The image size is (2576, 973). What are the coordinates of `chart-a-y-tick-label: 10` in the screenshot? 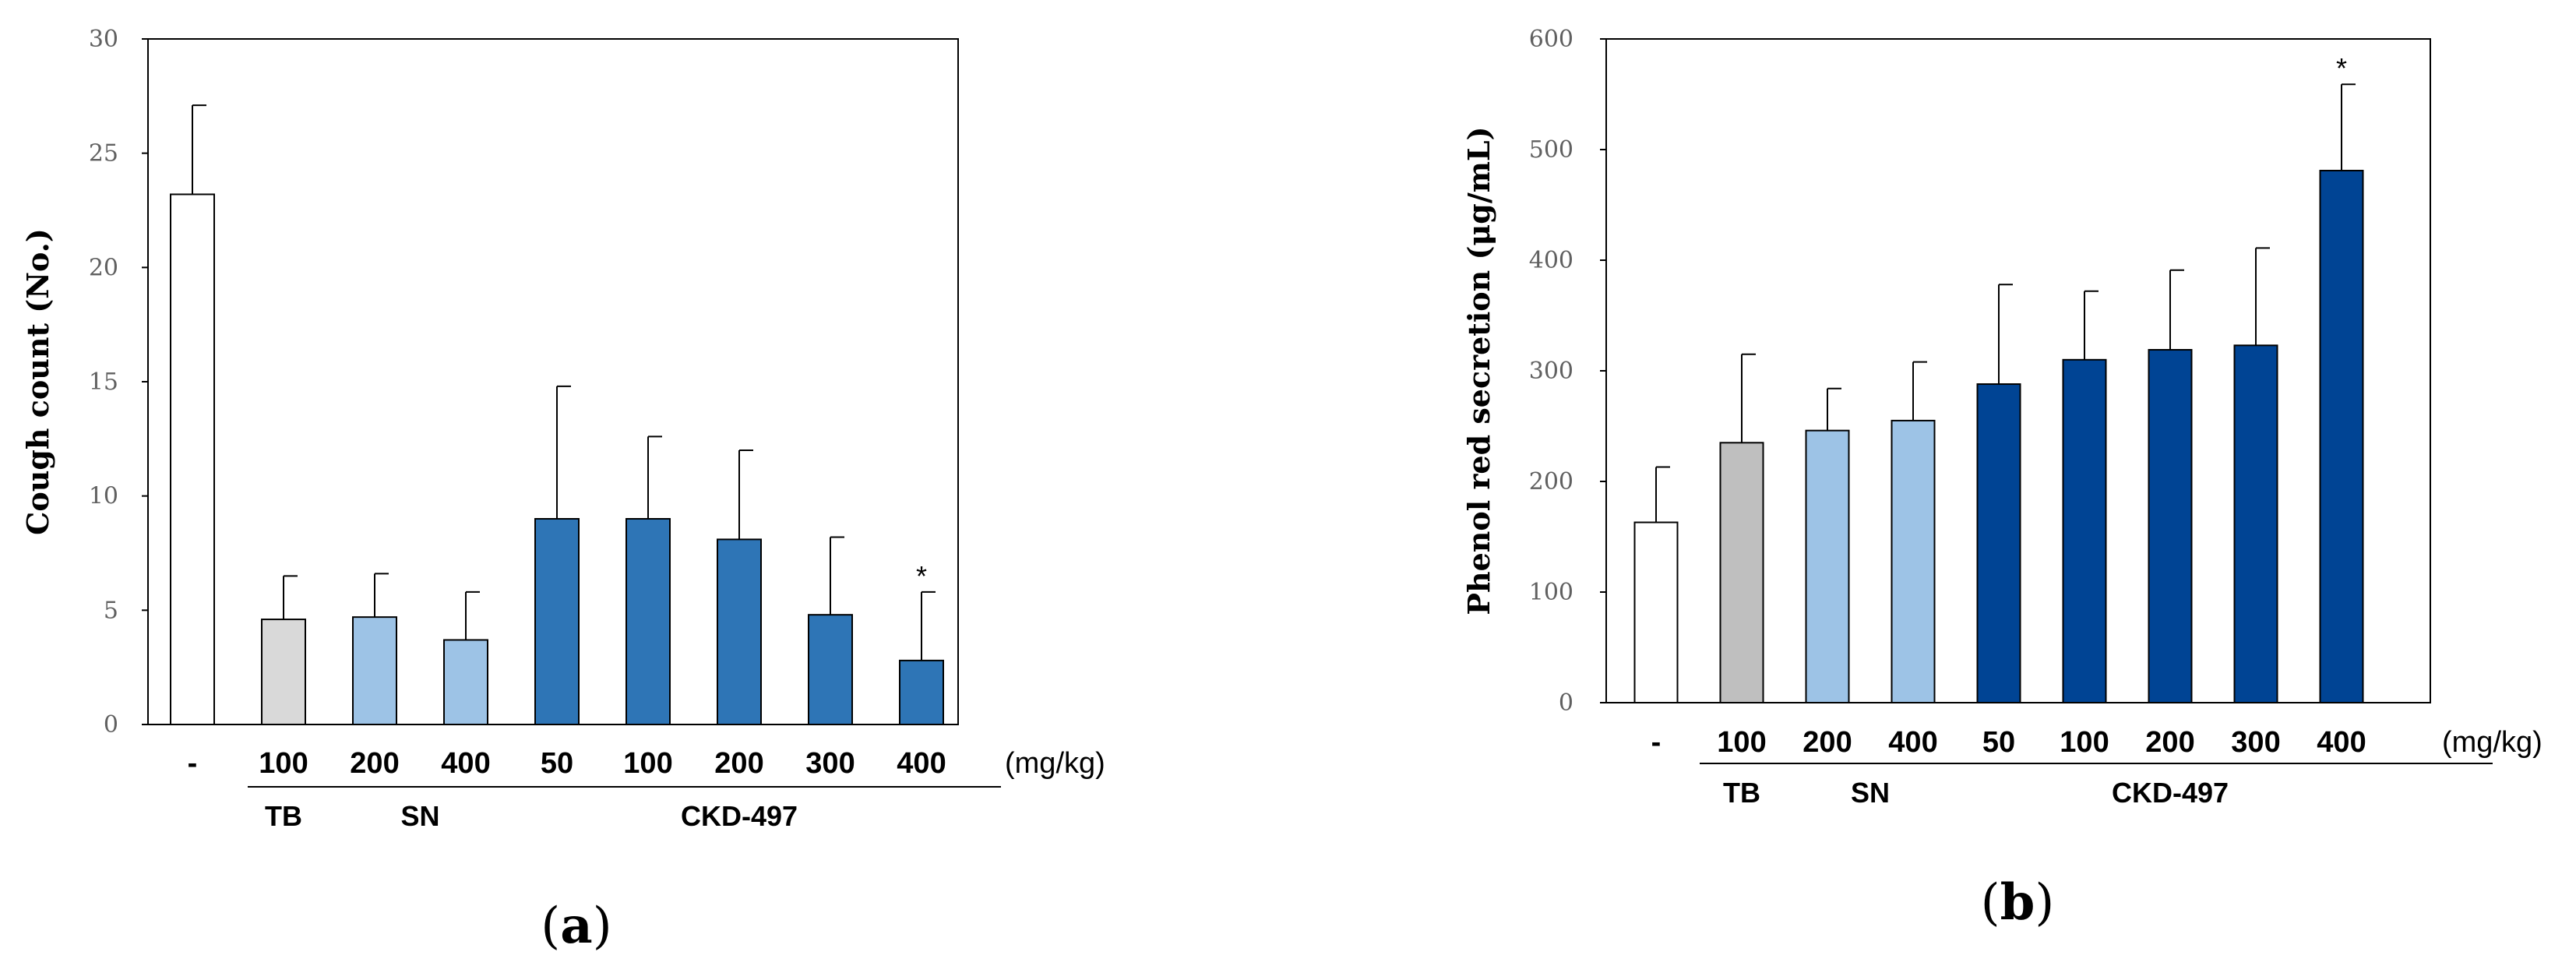 It's located at (104, 496).